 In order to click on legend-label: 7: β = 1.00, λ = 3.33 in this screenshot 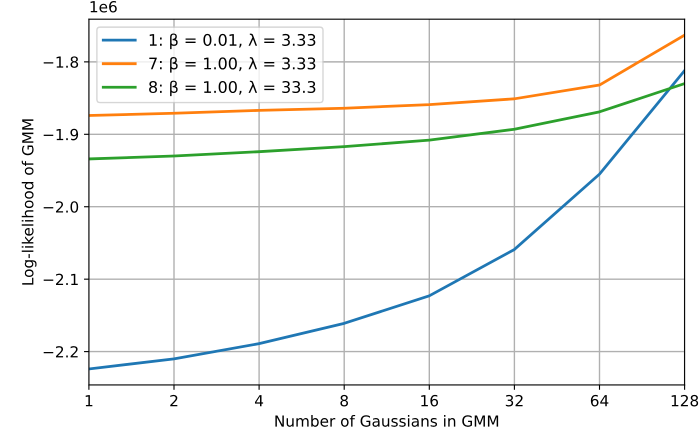, I will do `click(232, 65)`.